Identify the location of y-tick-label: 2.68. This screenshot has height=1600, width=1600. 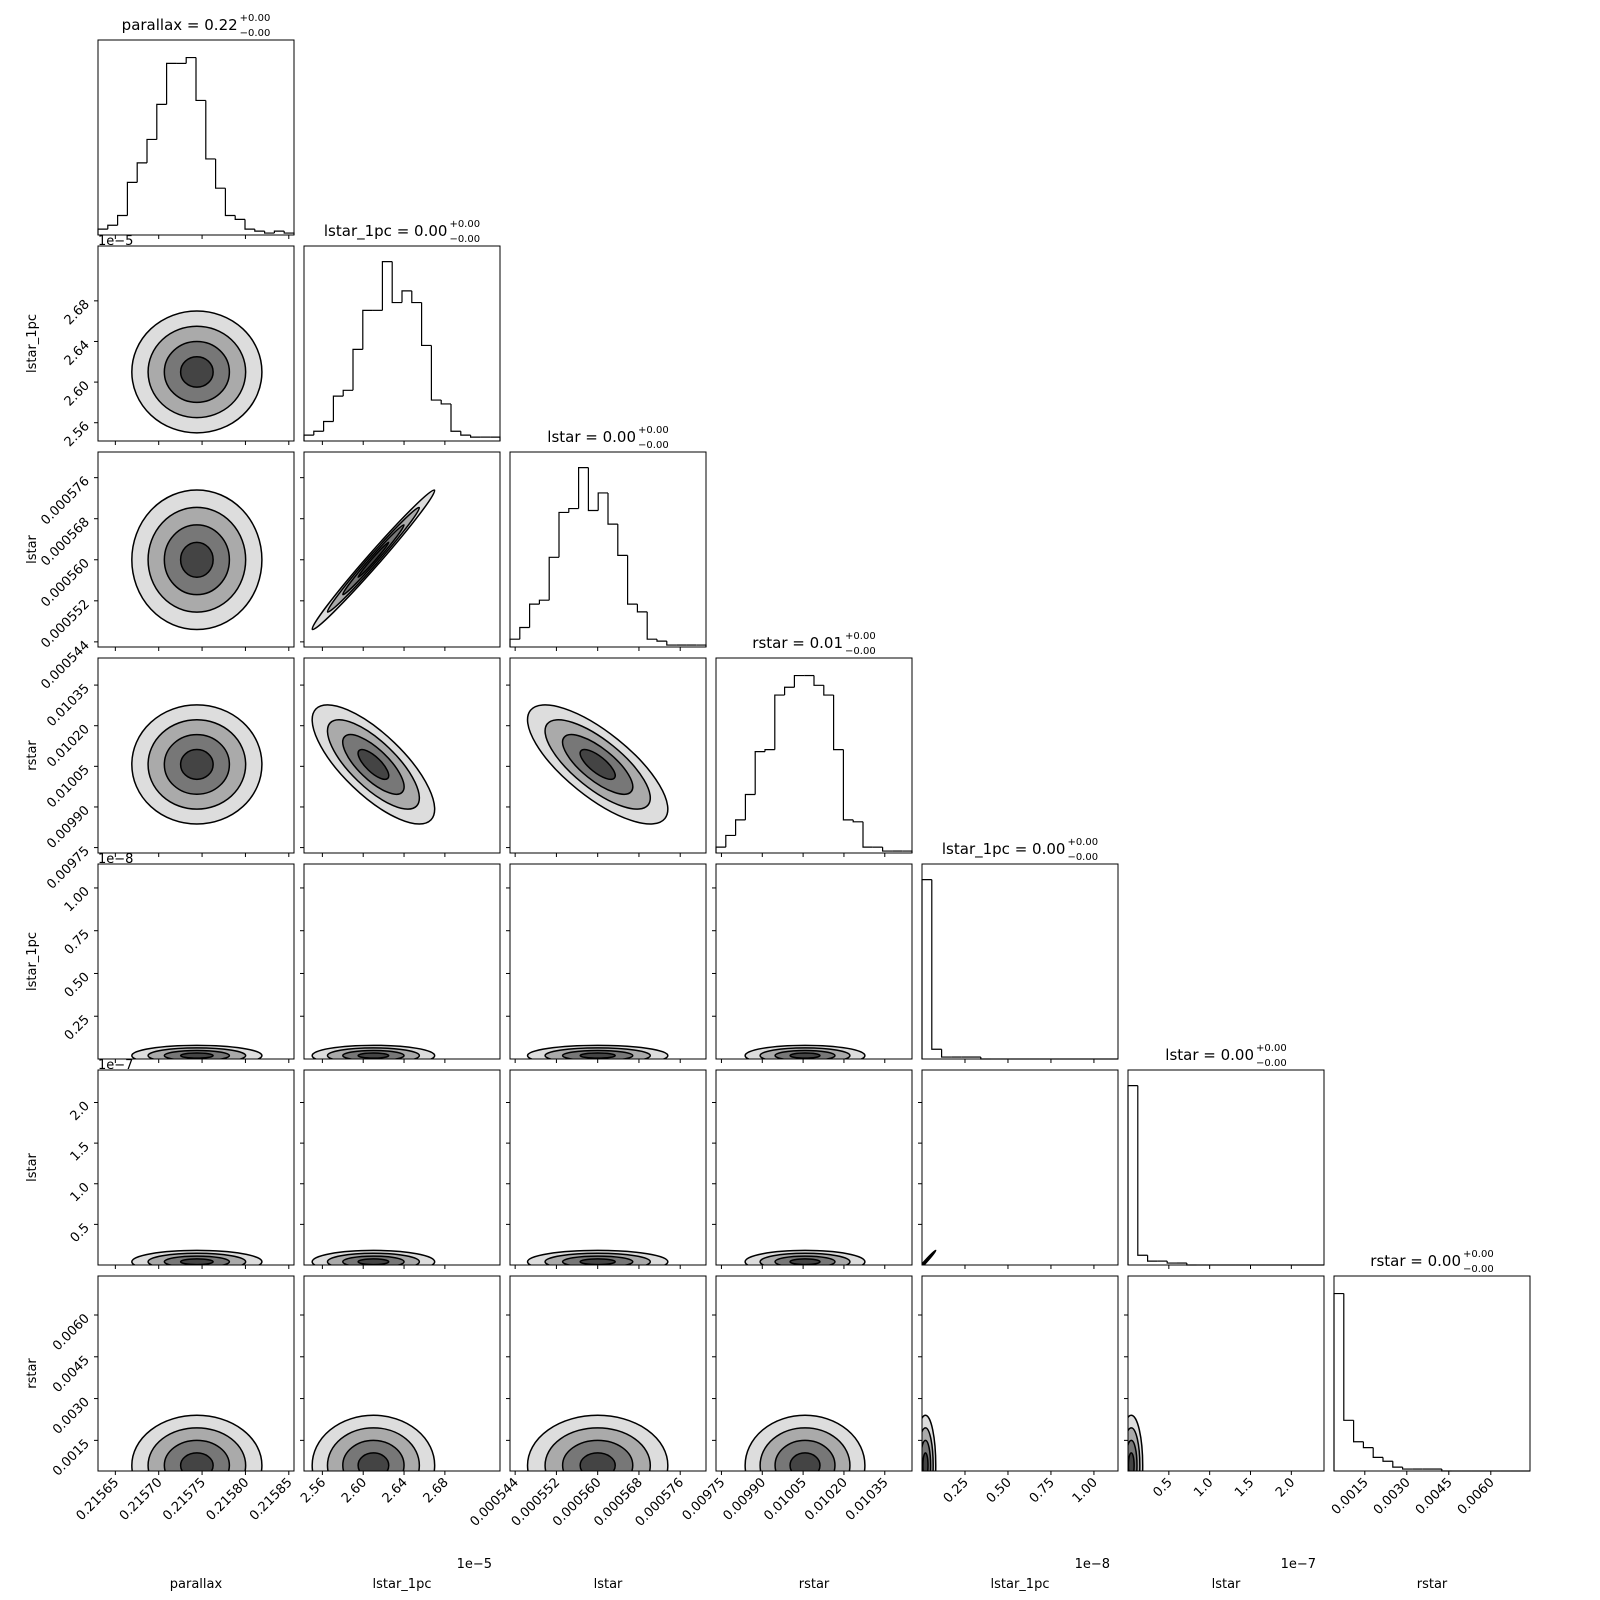
(77, 312).